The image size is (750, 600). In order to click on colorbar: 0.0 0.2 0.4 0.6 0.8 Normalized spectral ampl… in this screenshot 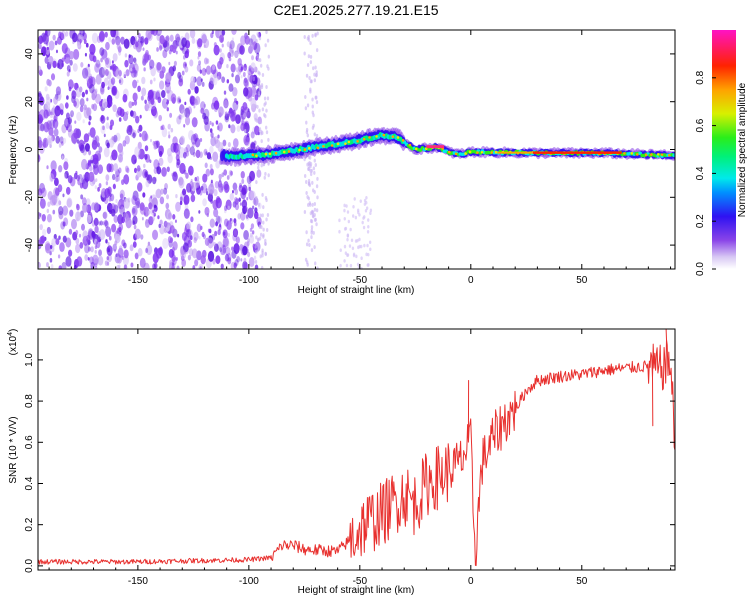, I will do `click(721, 153)`.